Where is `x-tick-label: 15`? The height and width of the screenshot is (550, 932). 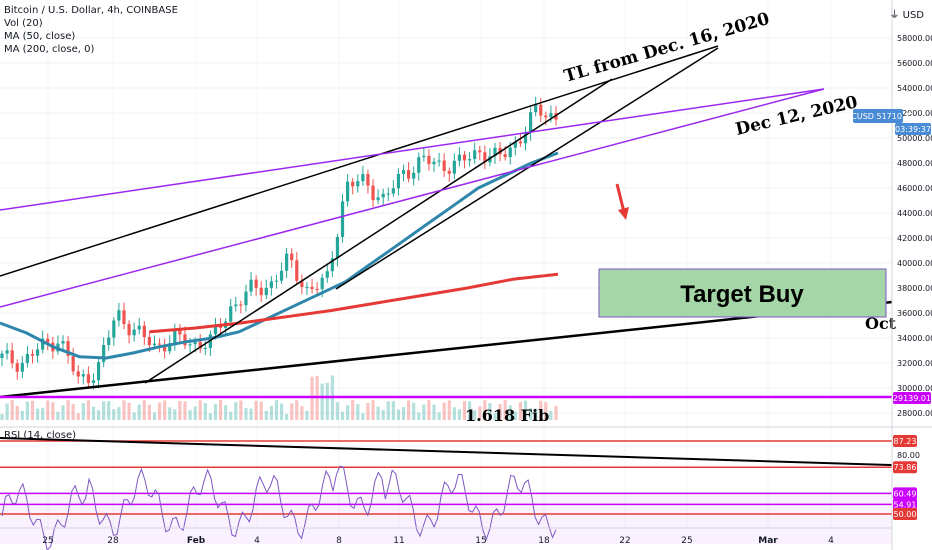 x-tick-label: 15 is located at coordinates (480, 541).